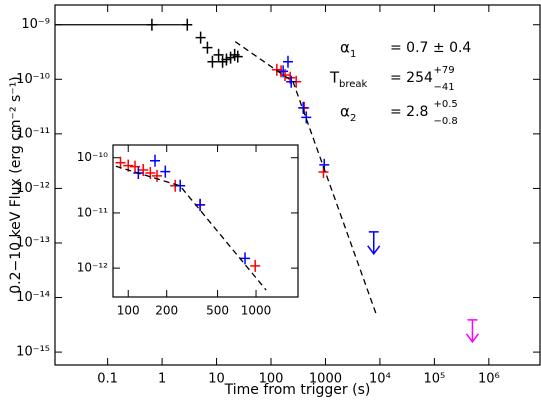 This screenshot has height=403, width=541. I want to click on annotation-symbol: T, so click(334, 78).